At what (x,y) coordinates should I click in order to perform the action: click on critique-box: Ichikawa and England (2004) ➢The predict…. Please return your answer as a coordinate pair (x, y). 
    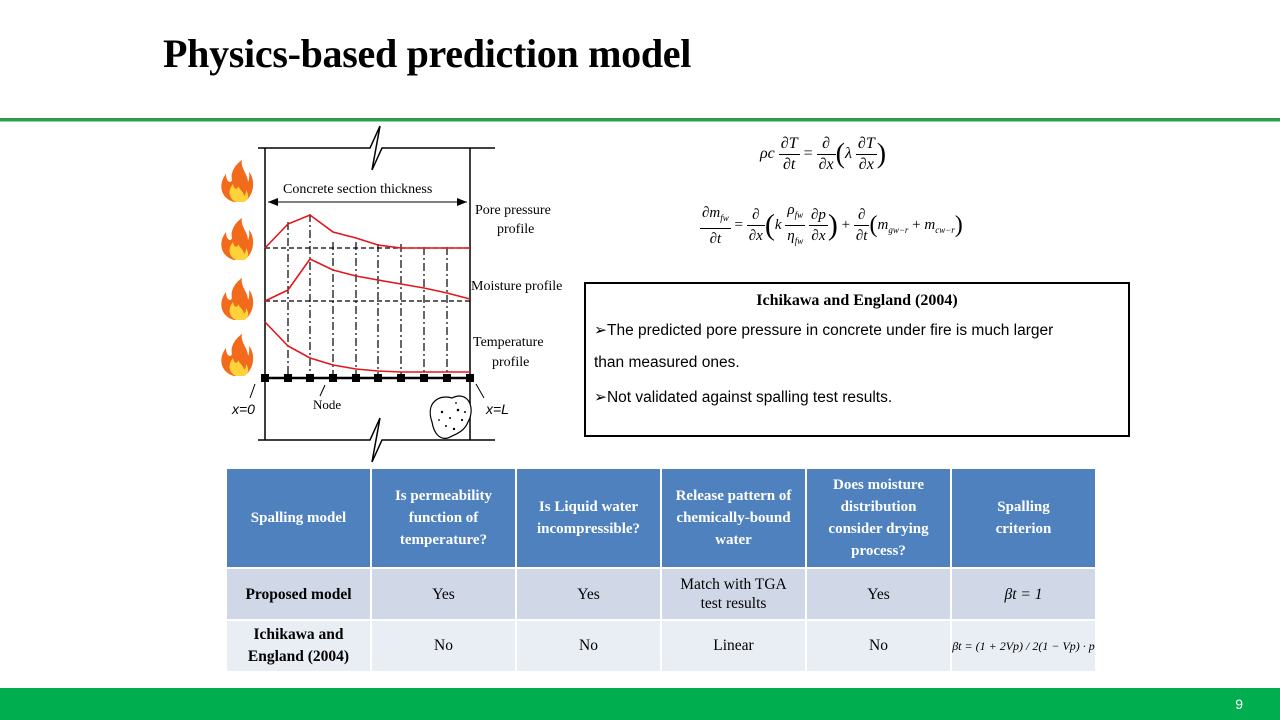
    Looking at the image, I should click on (857, 359).